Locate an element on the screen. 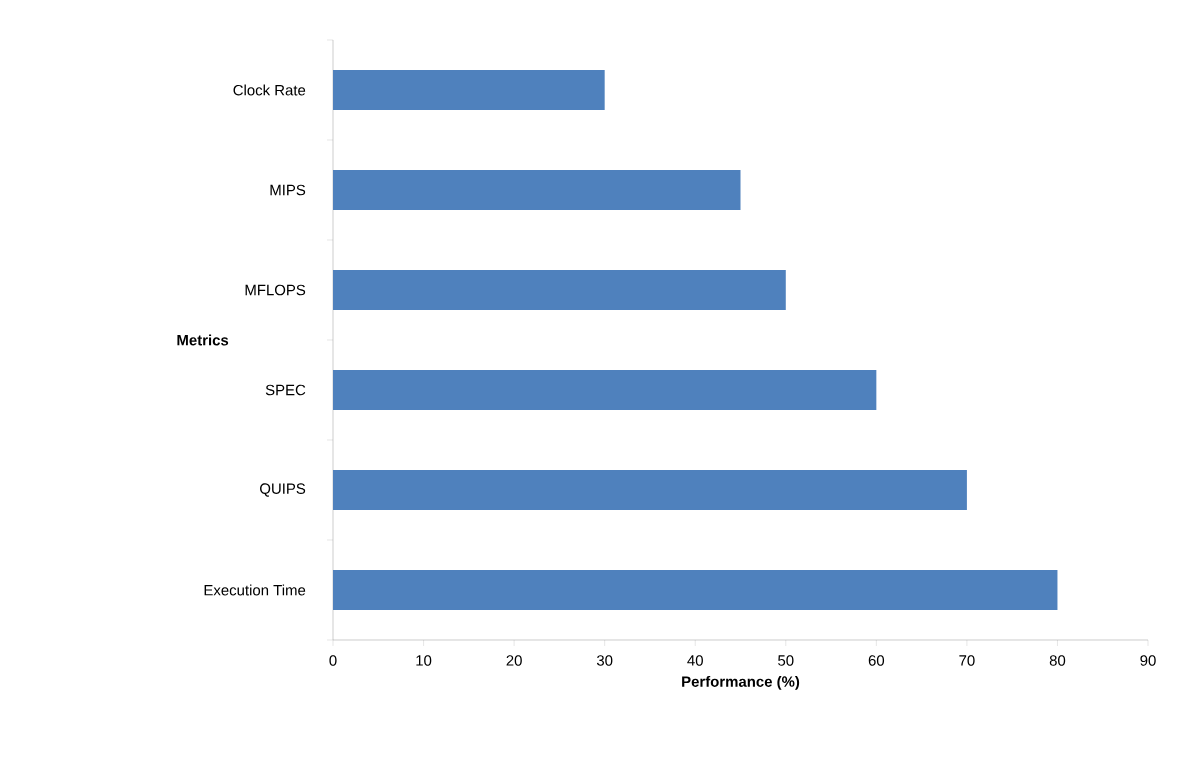 This screenshot has height=758, width=1177. x-tick-label: 30 is located at coordinates (604, 660).